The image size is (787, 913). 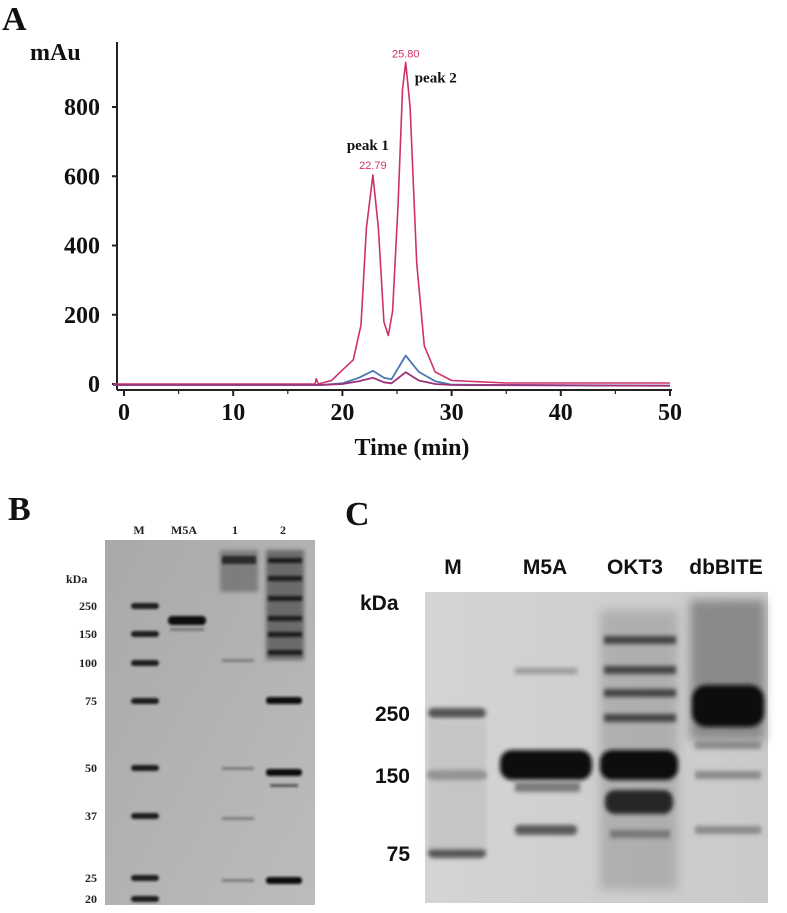 I want to click on gel-c-smear, so click(x=457, y=785).